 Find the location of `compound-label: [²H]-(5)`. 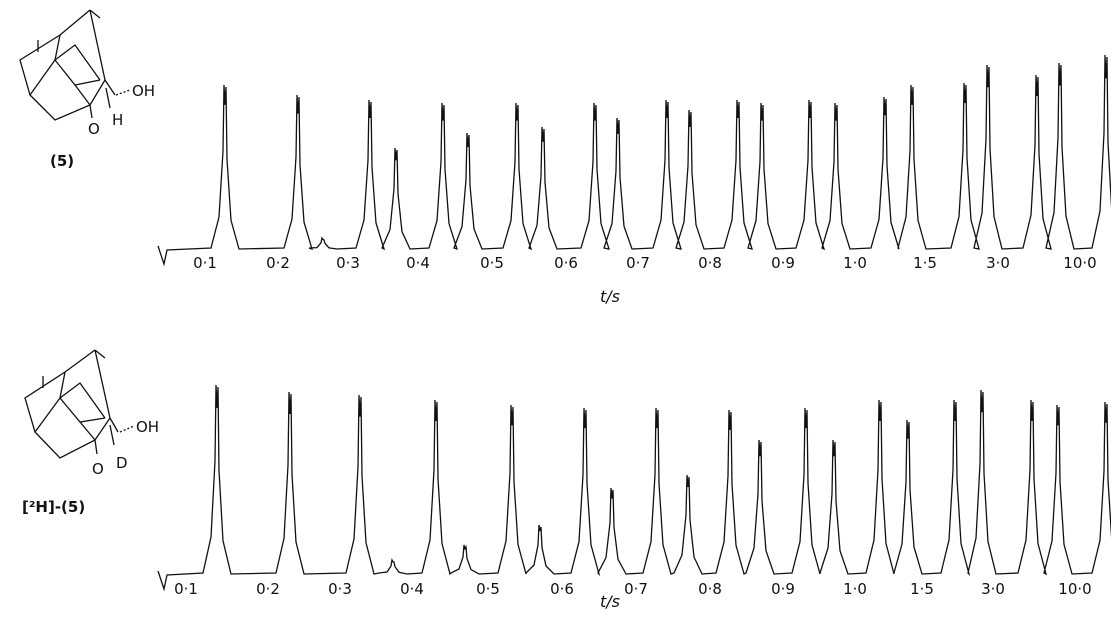

compound-label: [²H]-(5) is located at coordinates (53, 507).